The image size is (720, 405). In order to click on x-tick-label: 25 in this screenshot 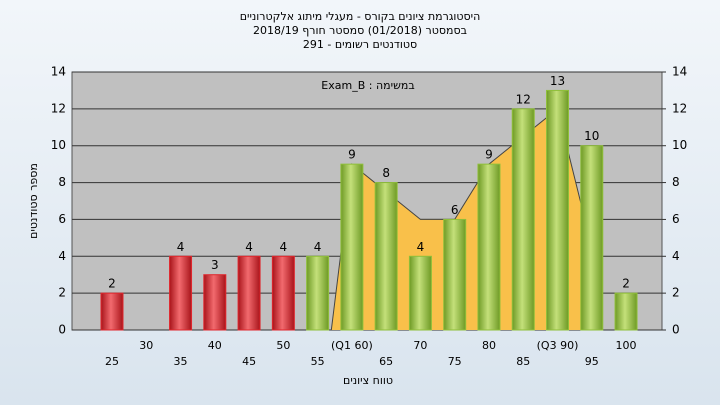, I will do `click(112, 361)`.